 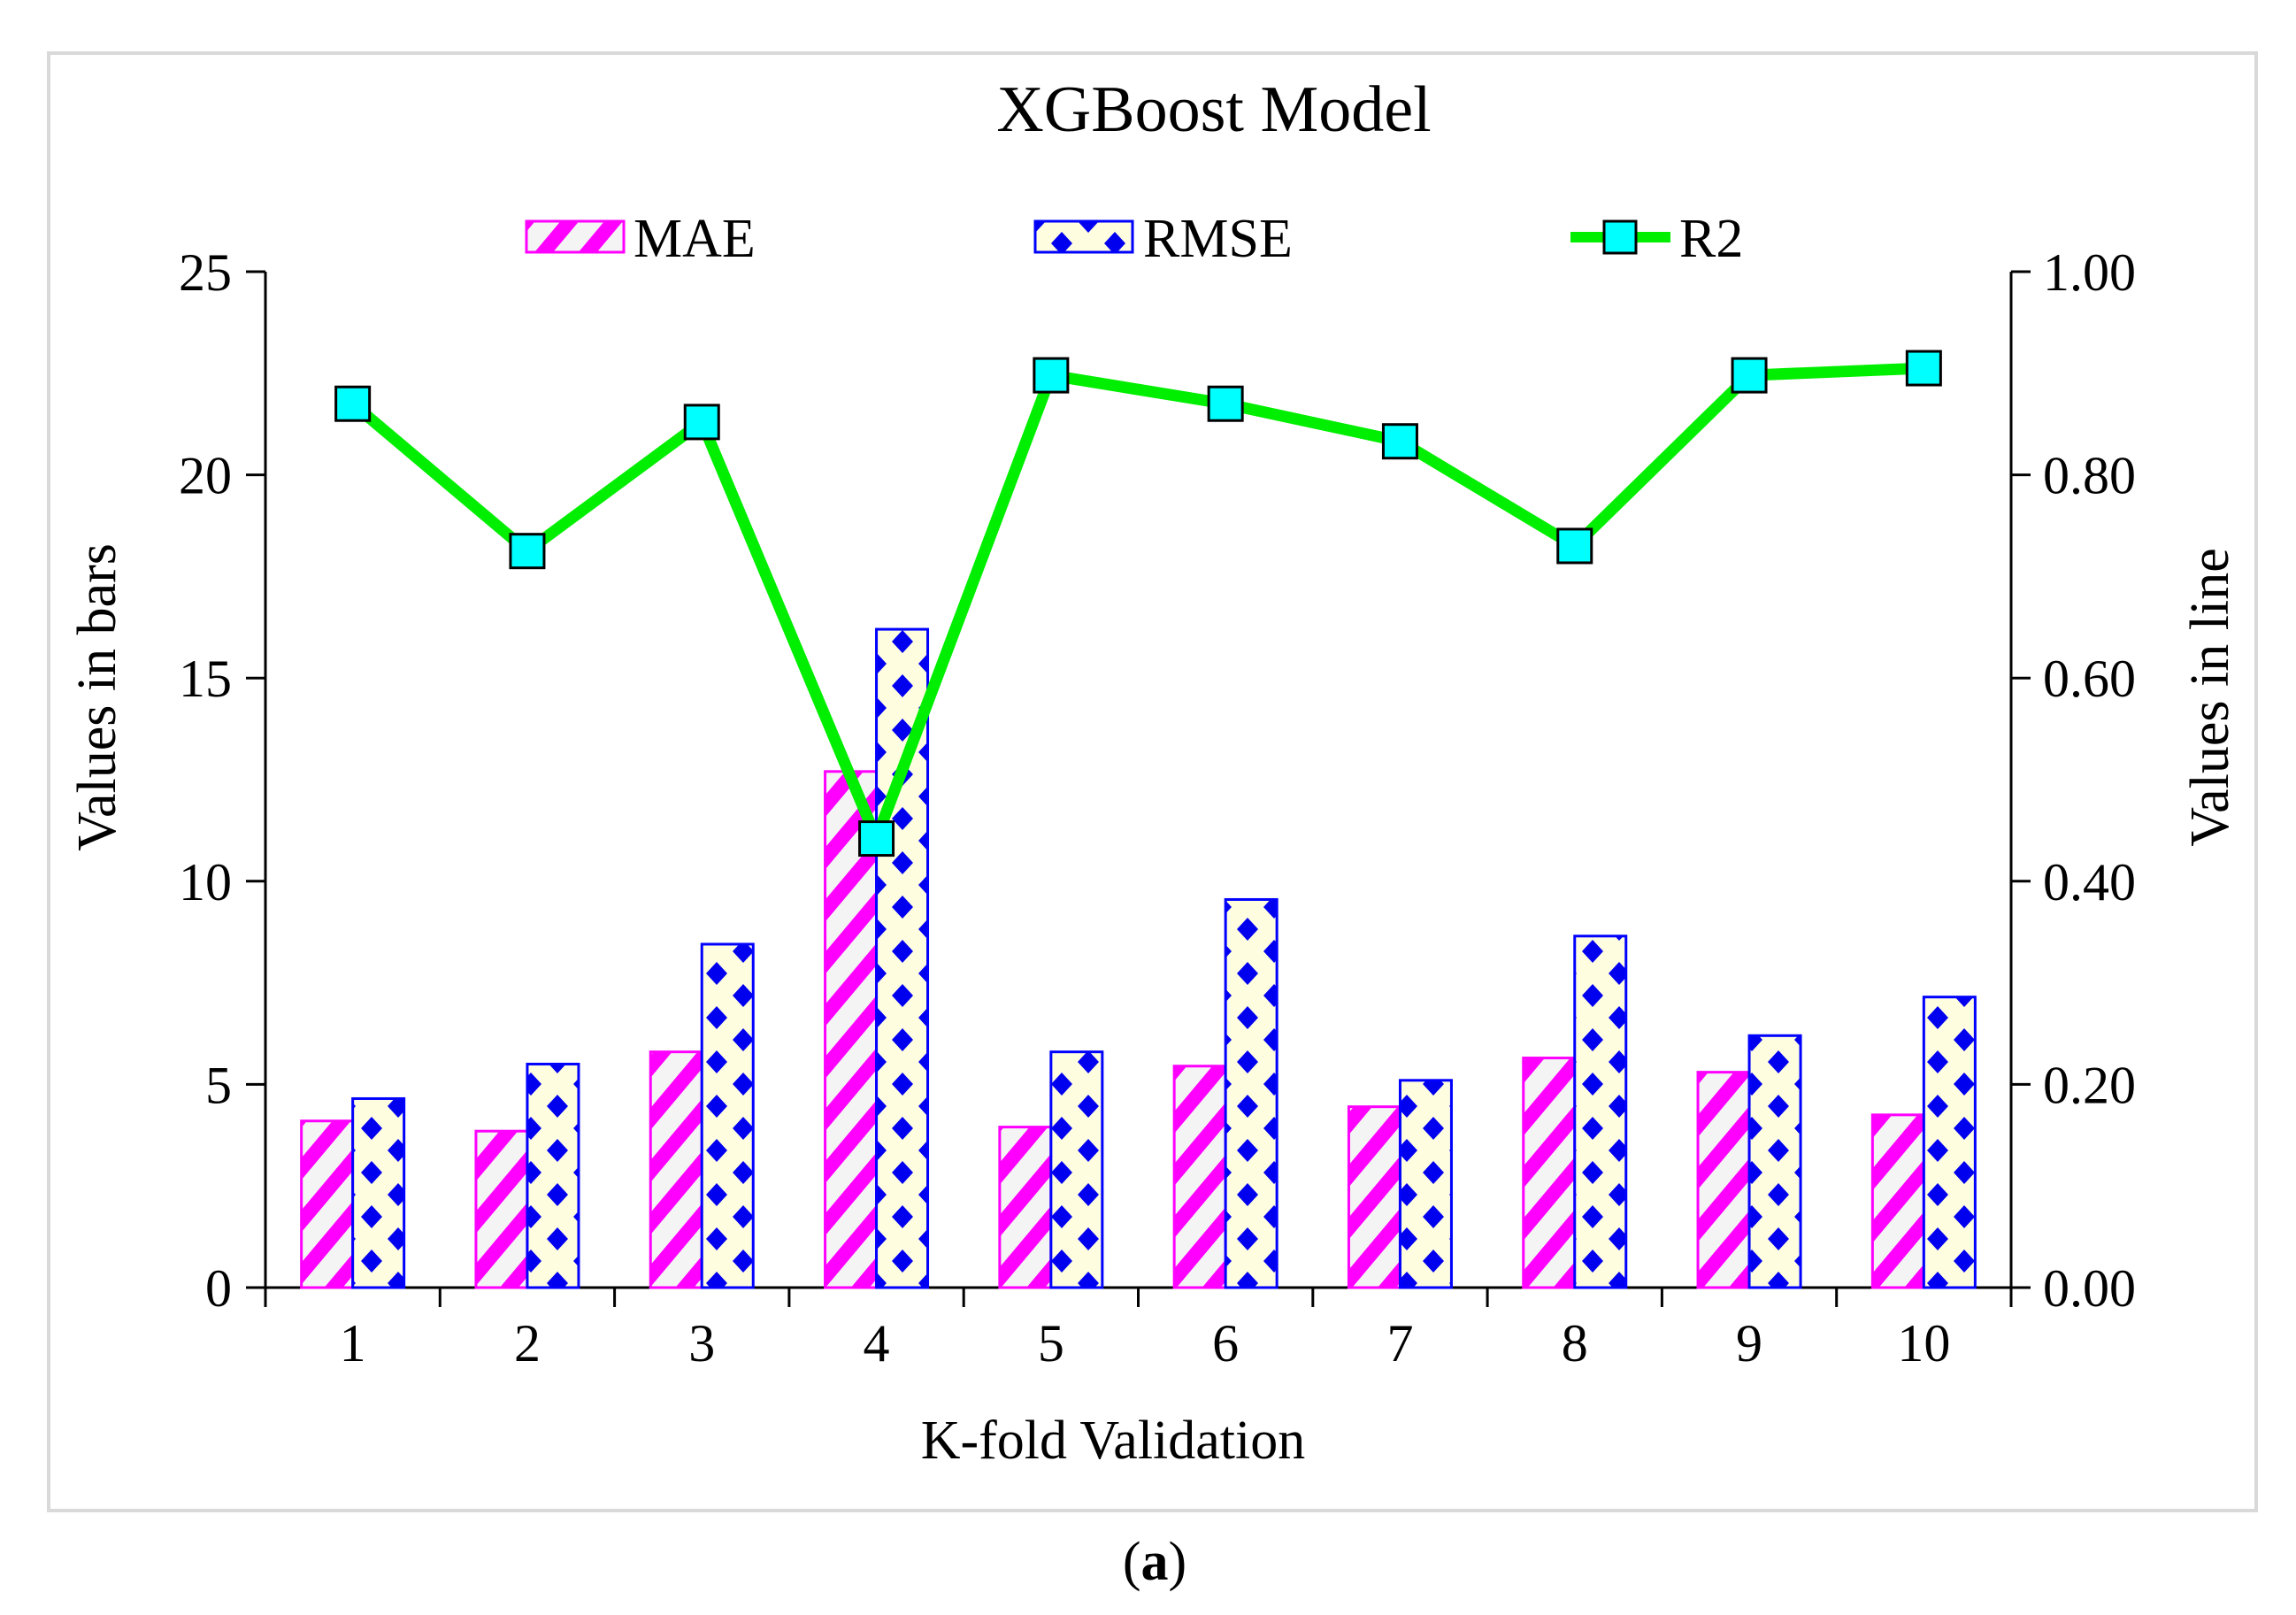 What do you see at coordinates (353, 1343) in the screenshot?
I see `x-tick-label: 1` at bounding box center [353, 1343].